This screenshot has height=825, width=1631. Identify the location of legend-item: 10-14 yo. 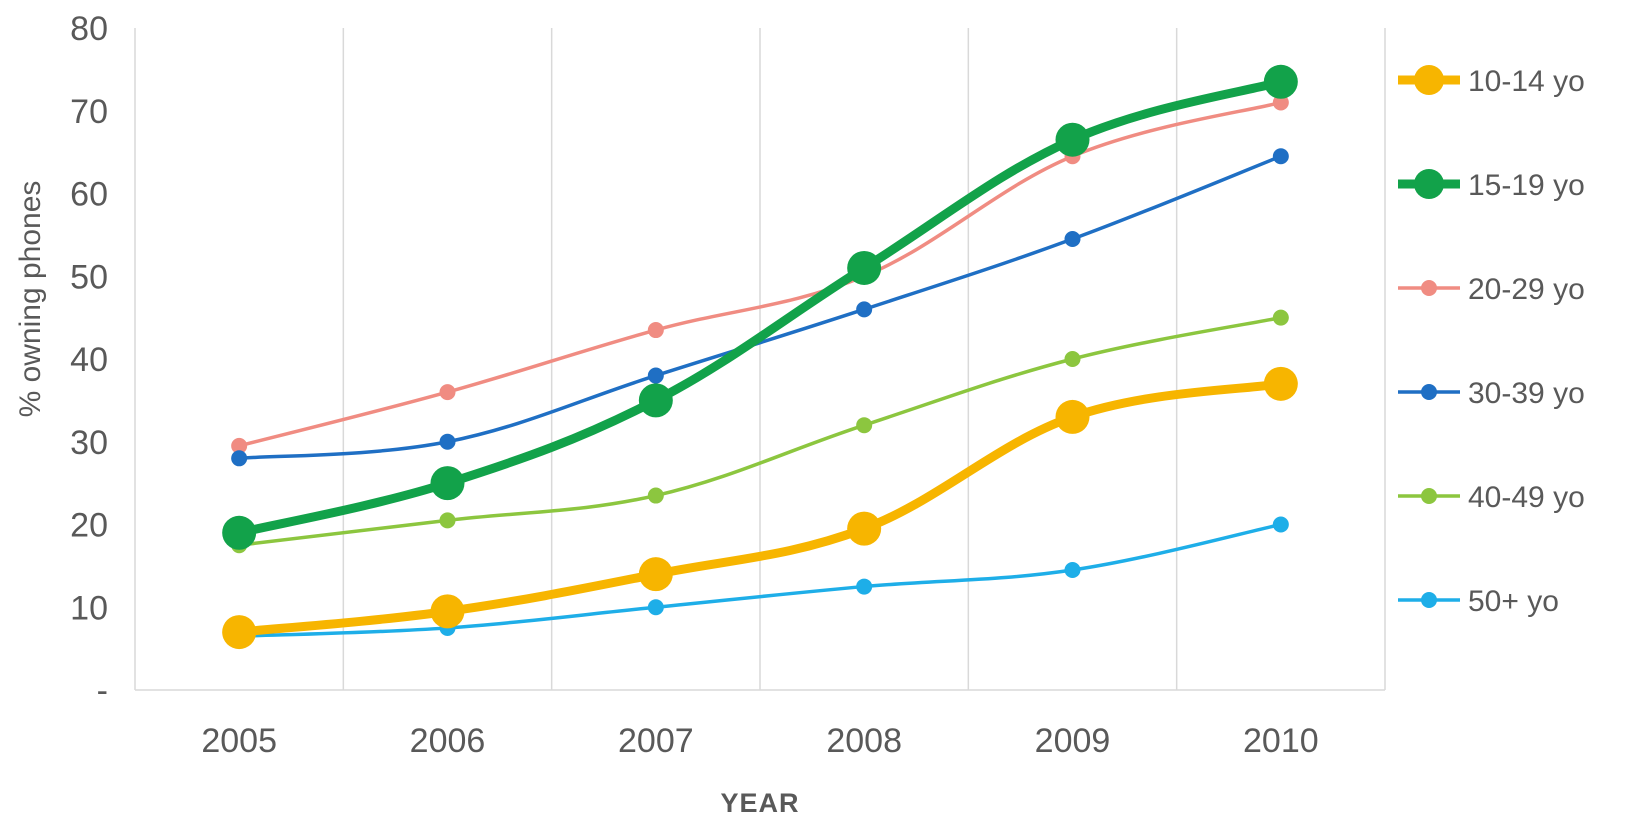
(1491, 81).